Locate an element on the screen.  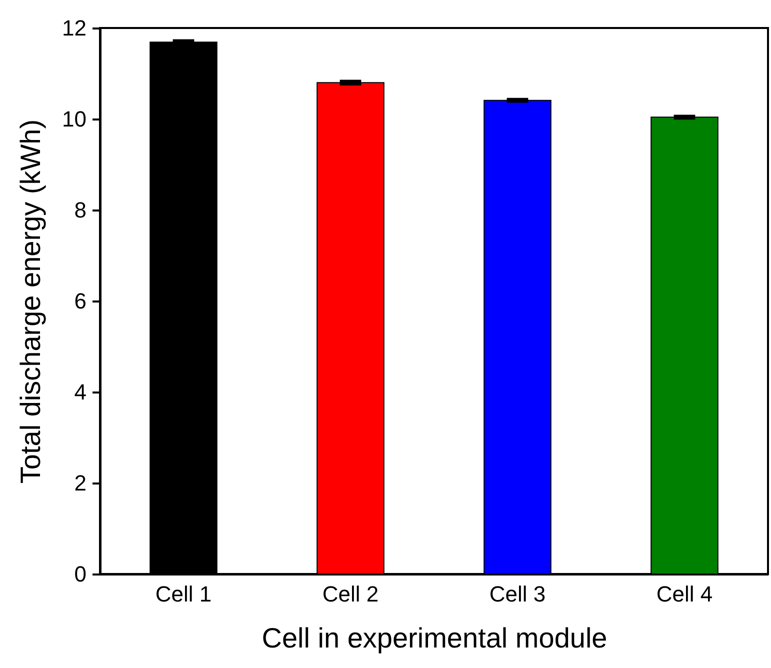
y-tick-label: 8 is located at coordinates (80, 210).